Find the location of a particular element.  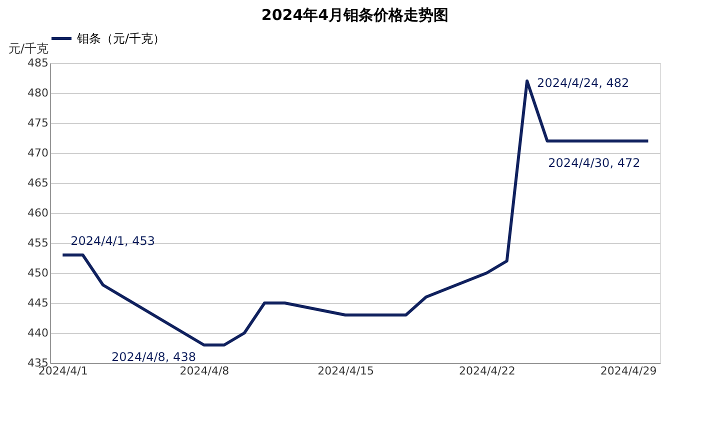

chart-title: 2024年4月钼条价格走势图 is located at coordinates (355, 15).